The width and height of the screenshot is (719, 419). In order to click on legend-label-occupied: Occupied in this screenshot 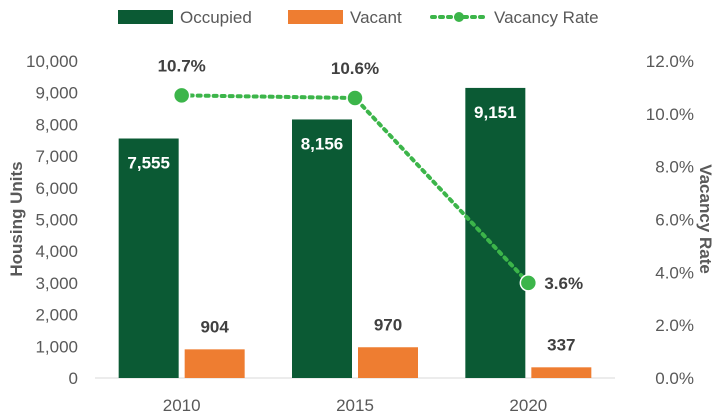, I will do `click(216, 17)`.